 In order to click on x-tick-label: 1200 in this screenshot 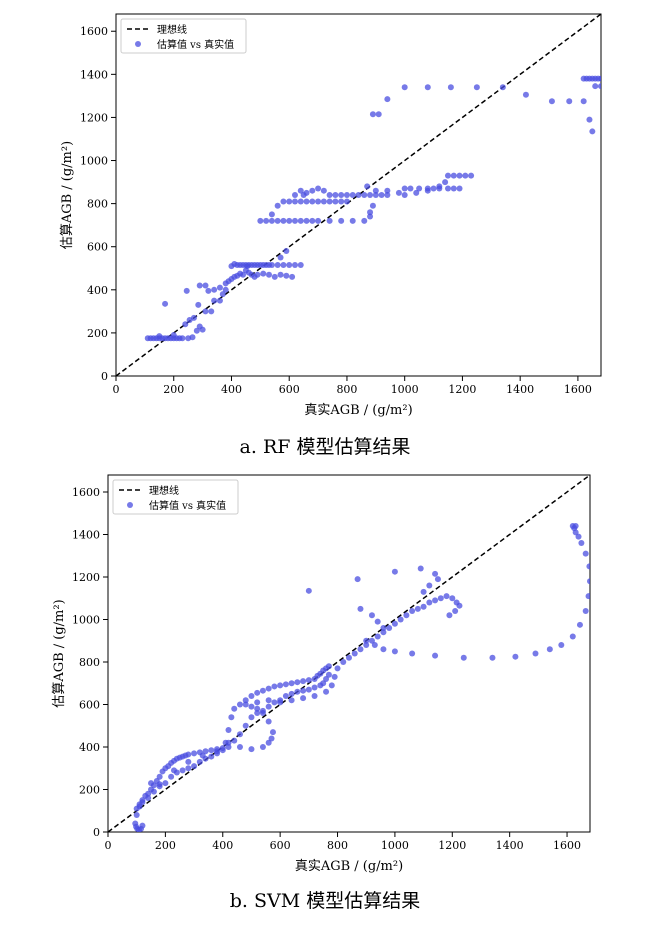, I will do `click(462, 389)`.